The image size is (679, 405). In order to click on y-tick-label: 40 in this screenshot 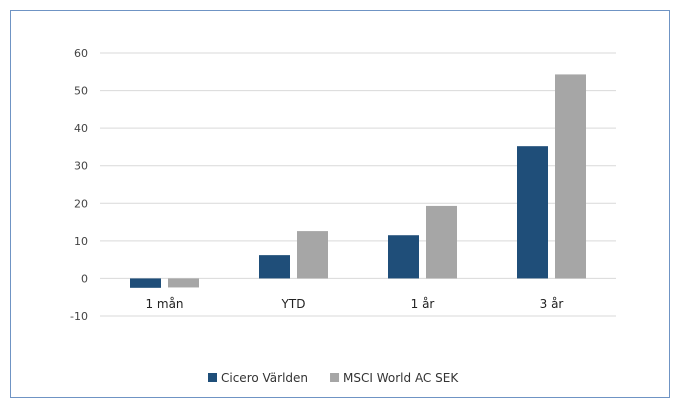, I will do `click(81, 128)`.